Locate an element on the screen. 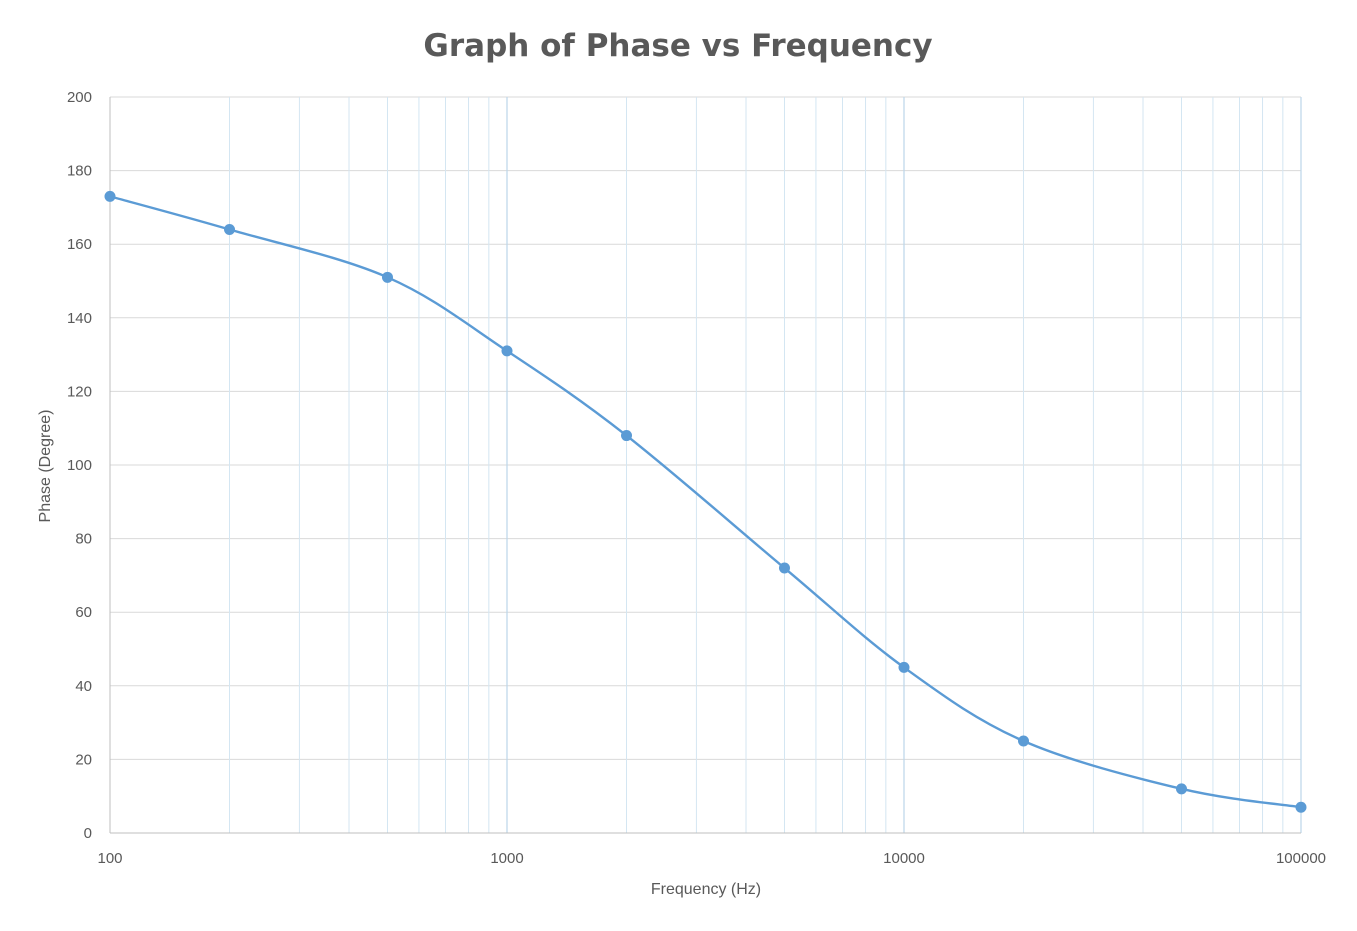 The image size is (1357, 931). y-tick-label: 0 is located at coordinates (88, 833).